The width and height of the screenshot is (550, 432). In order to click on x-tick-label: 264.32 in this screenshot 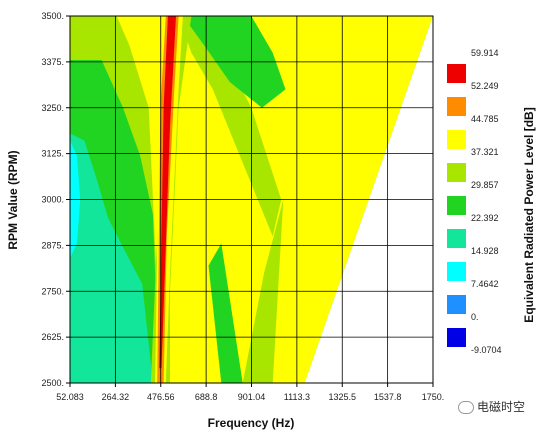, I will do `click(116, 397)`.